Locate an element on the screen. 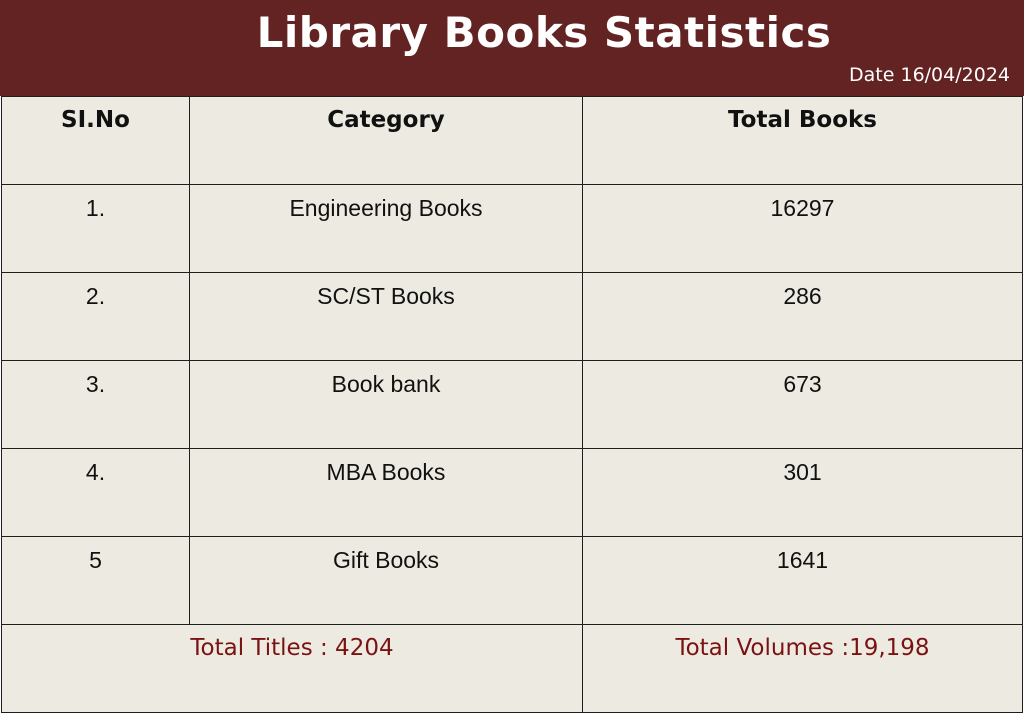  cell-sno: 3. is located at coordinates (95, 404).